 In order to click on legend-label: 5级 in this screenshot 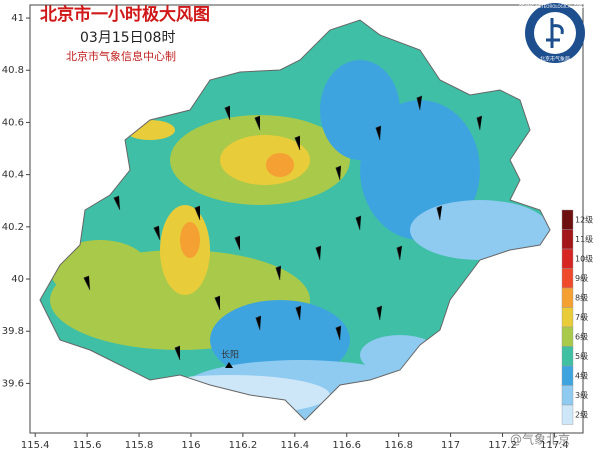, I will do `click(581, 356)`.